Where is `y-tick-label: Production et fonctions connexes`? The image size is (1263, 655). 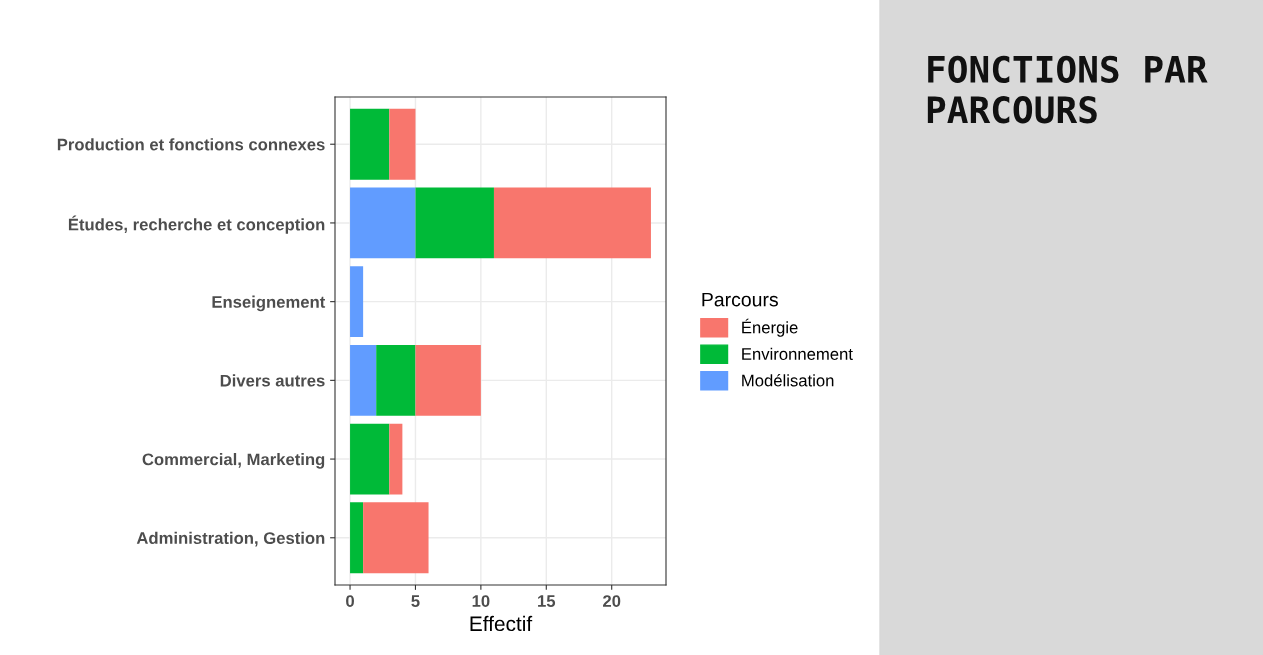 y-tick-label: Production et fonctions connexes is located at coordinates (191, 144).